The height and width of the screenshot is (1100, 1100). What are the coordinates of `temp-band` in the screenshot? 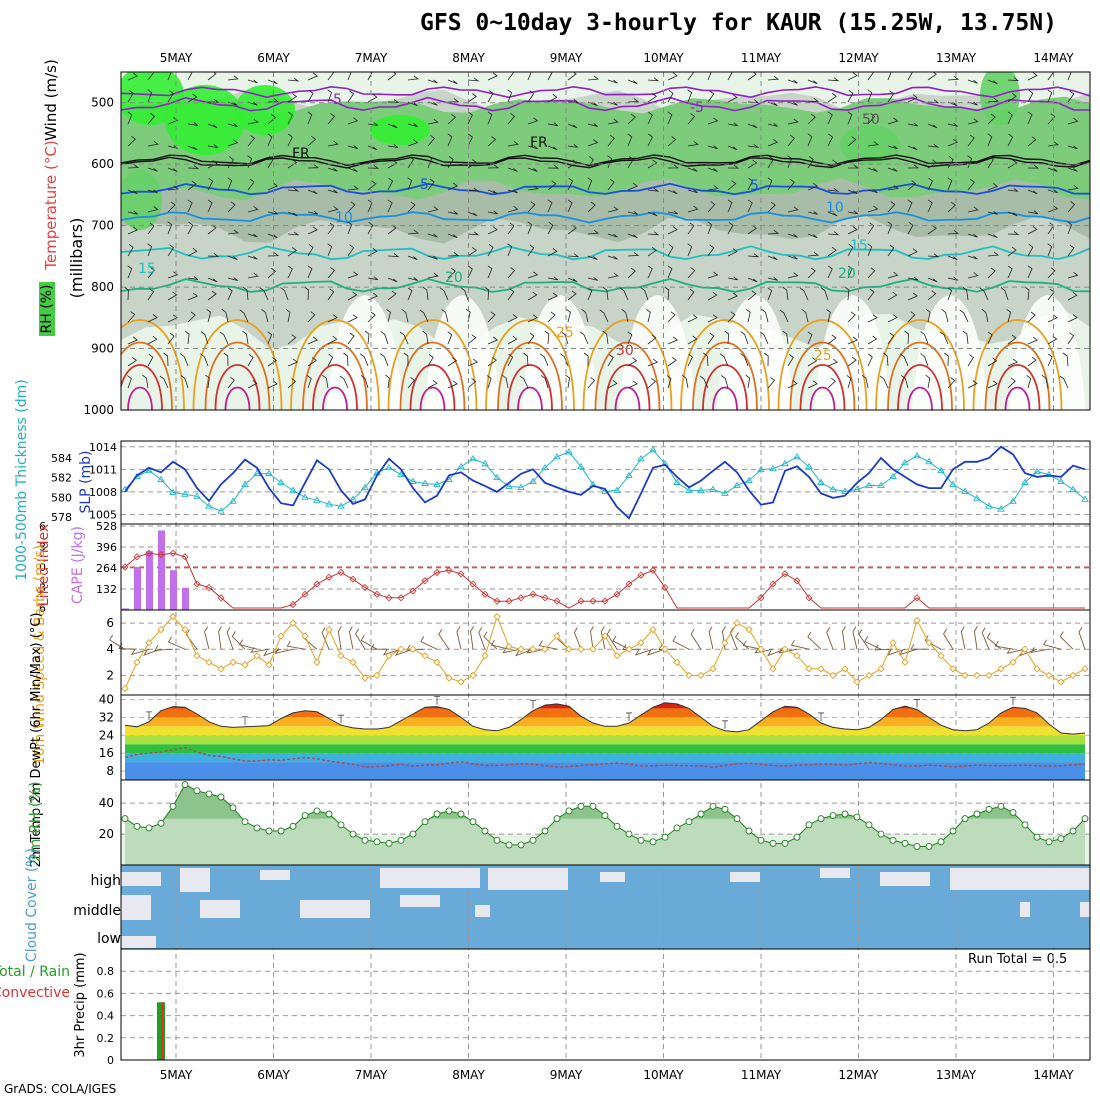 It's located at (605, 713).